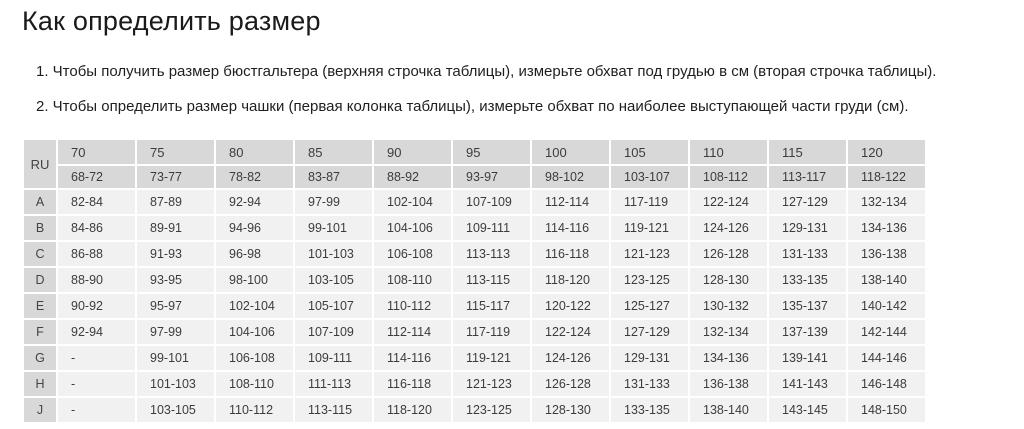 The width and height of the screenshot is (1024, 429). Describe the element at coordinates (728, 202) in the screenshot. I see `size-range-cell: 122-124` at that location.